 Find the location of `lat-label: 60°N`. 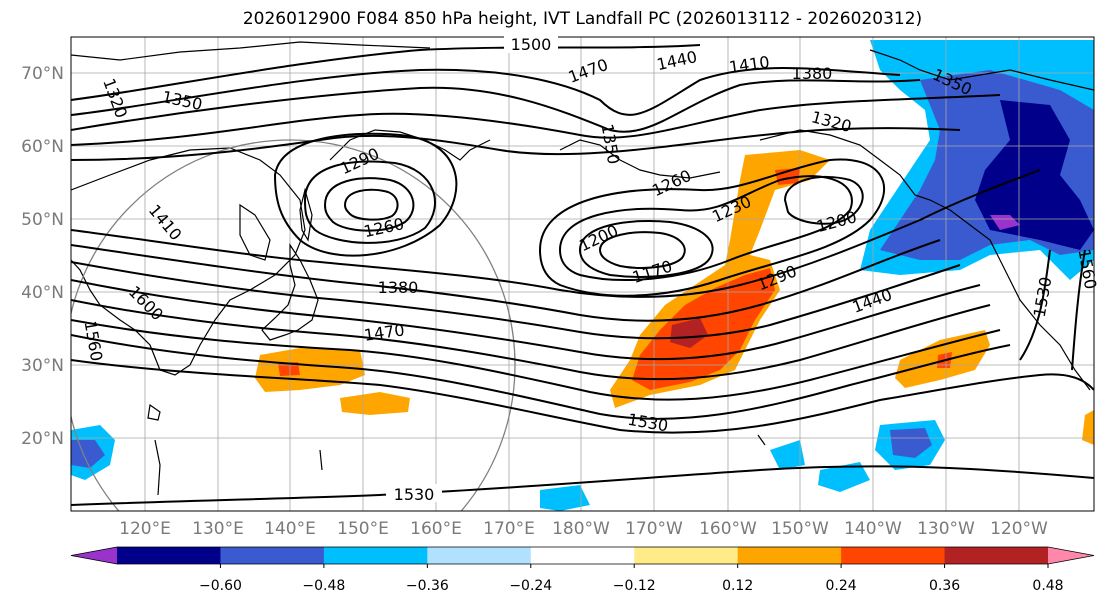

lat-label: 60°N is located at coordinates (42, 147).